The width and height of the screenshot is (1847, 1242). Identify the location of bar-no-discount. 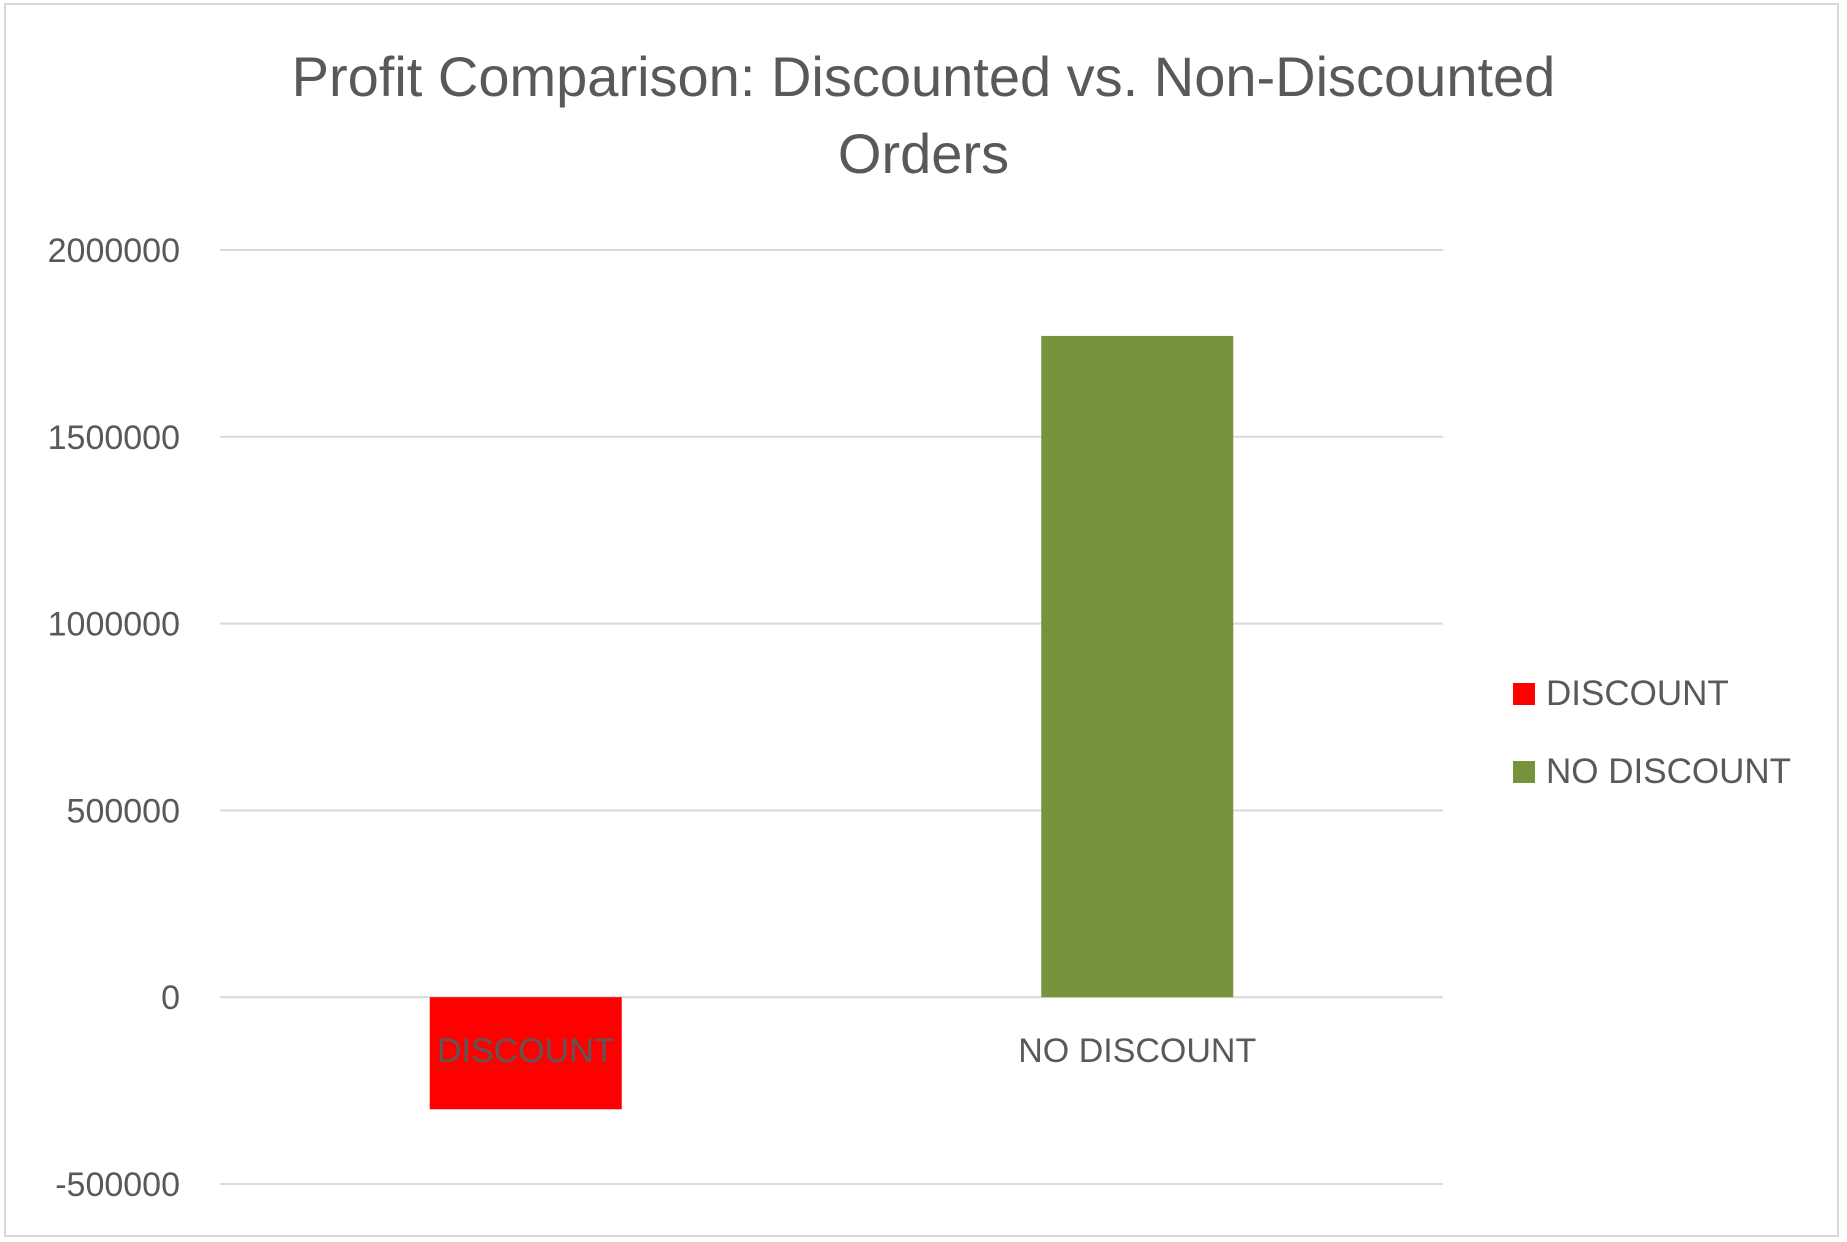
(1137, 666).